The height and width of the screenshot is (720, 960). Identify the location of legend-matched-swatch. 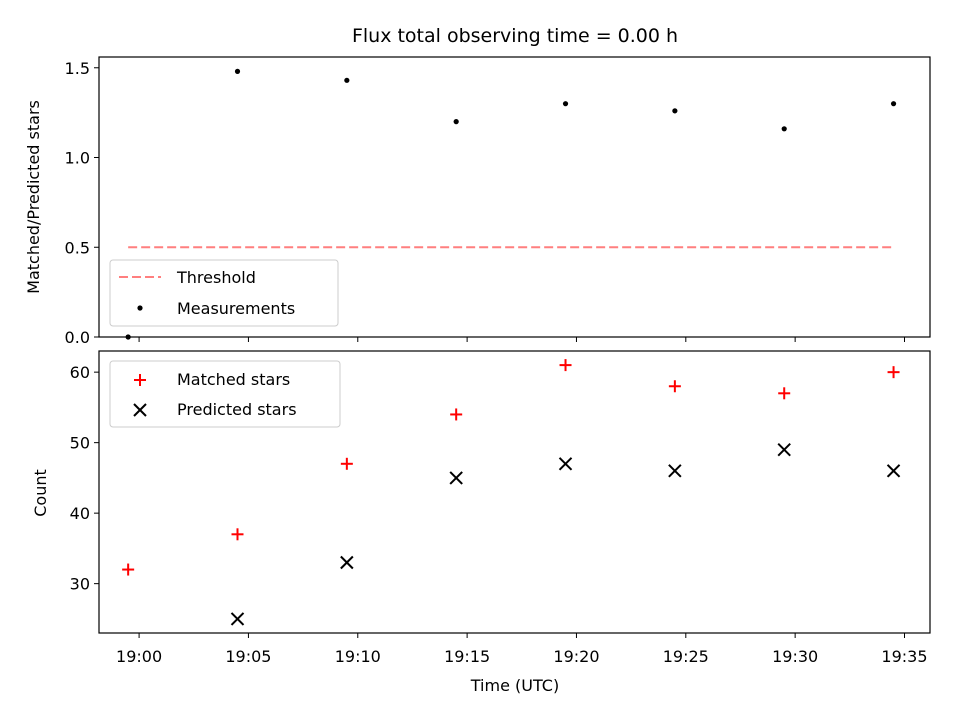
(140, 380).